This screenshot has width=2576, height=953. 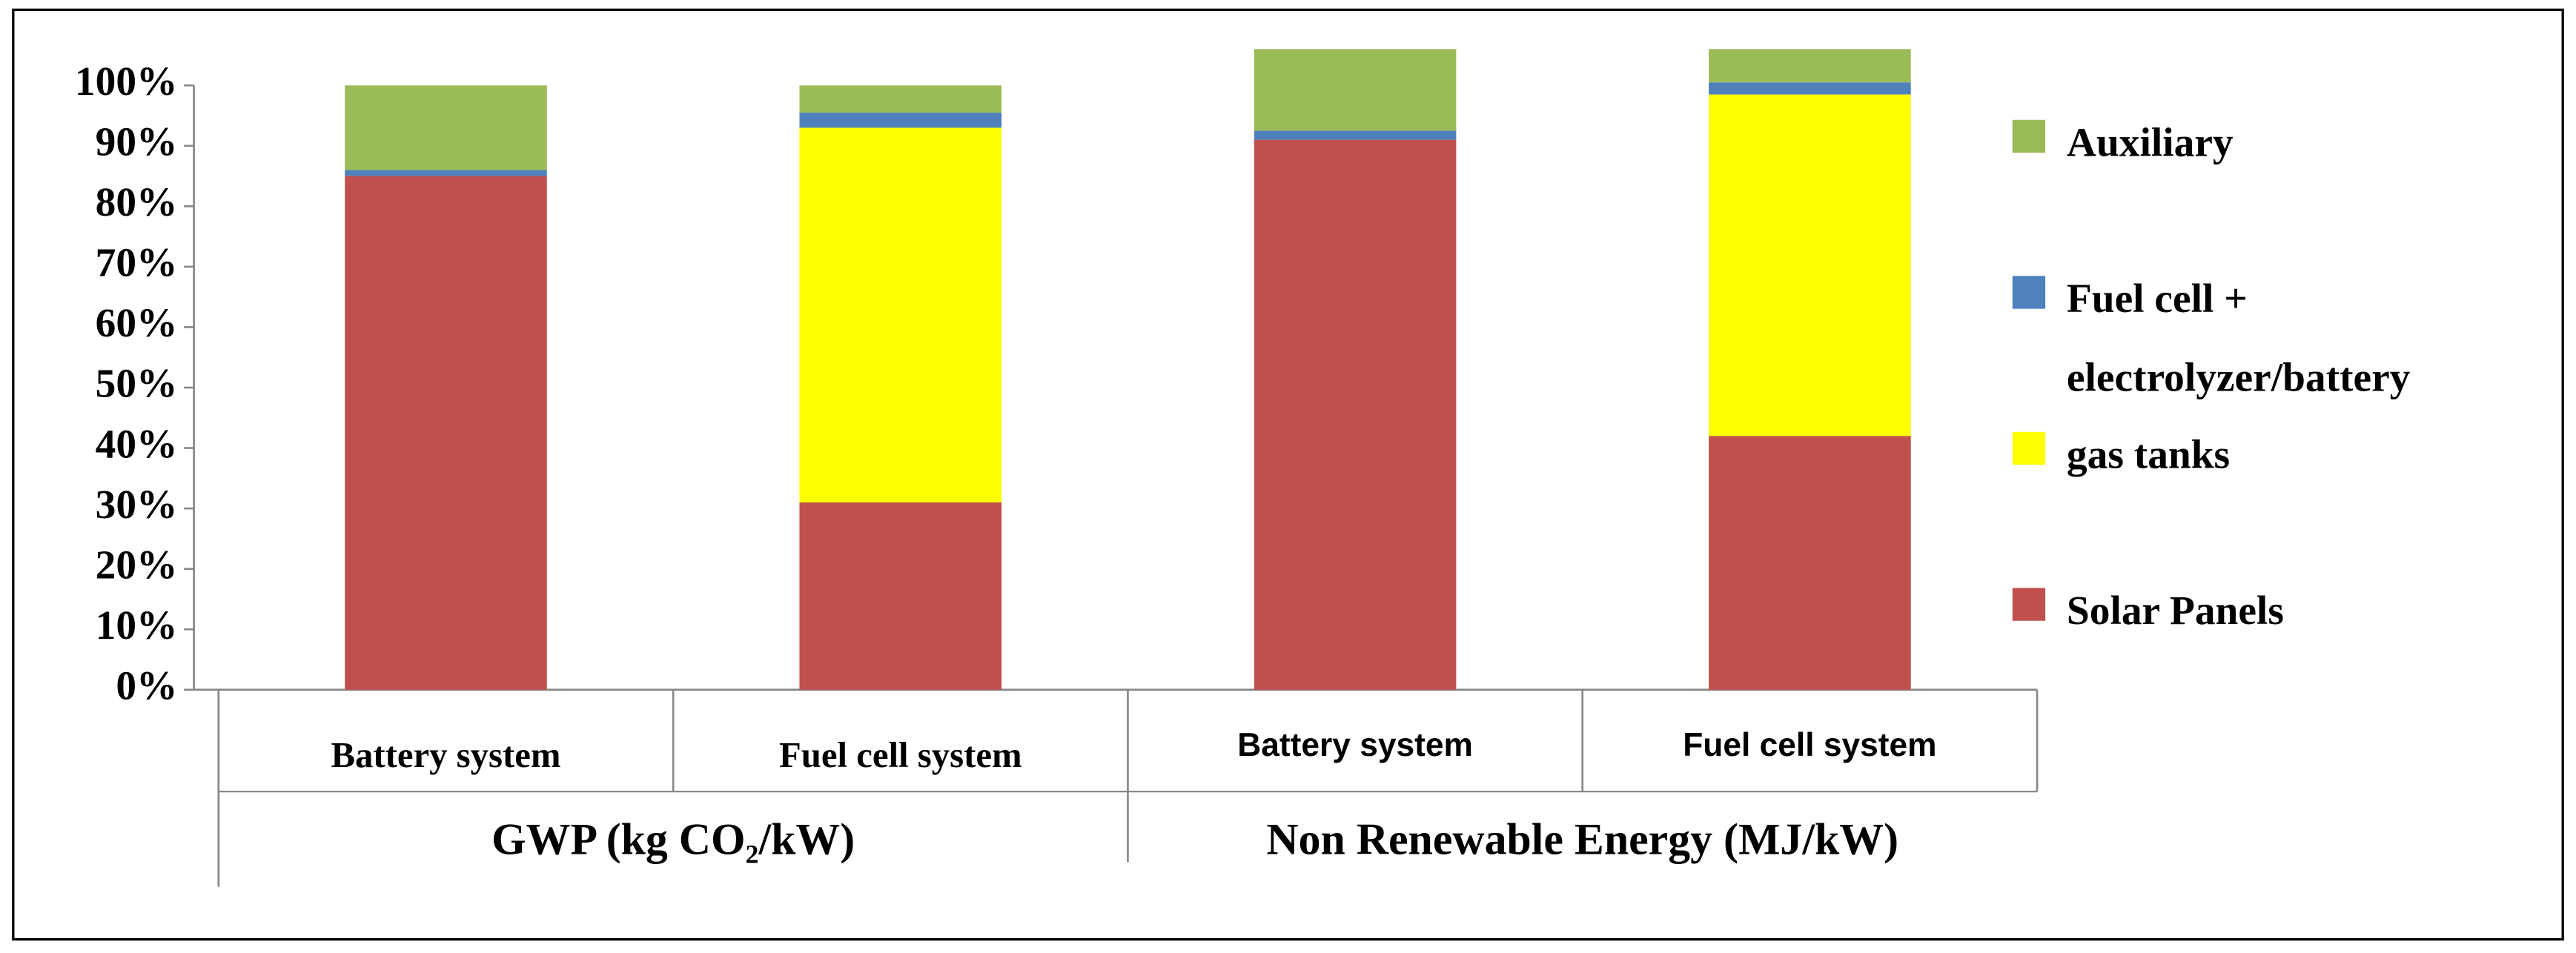 What do you see at coordinates (137, 202) in the screenshot?
I see `y-tick-label: 80%` at bounding box center [137, 202].